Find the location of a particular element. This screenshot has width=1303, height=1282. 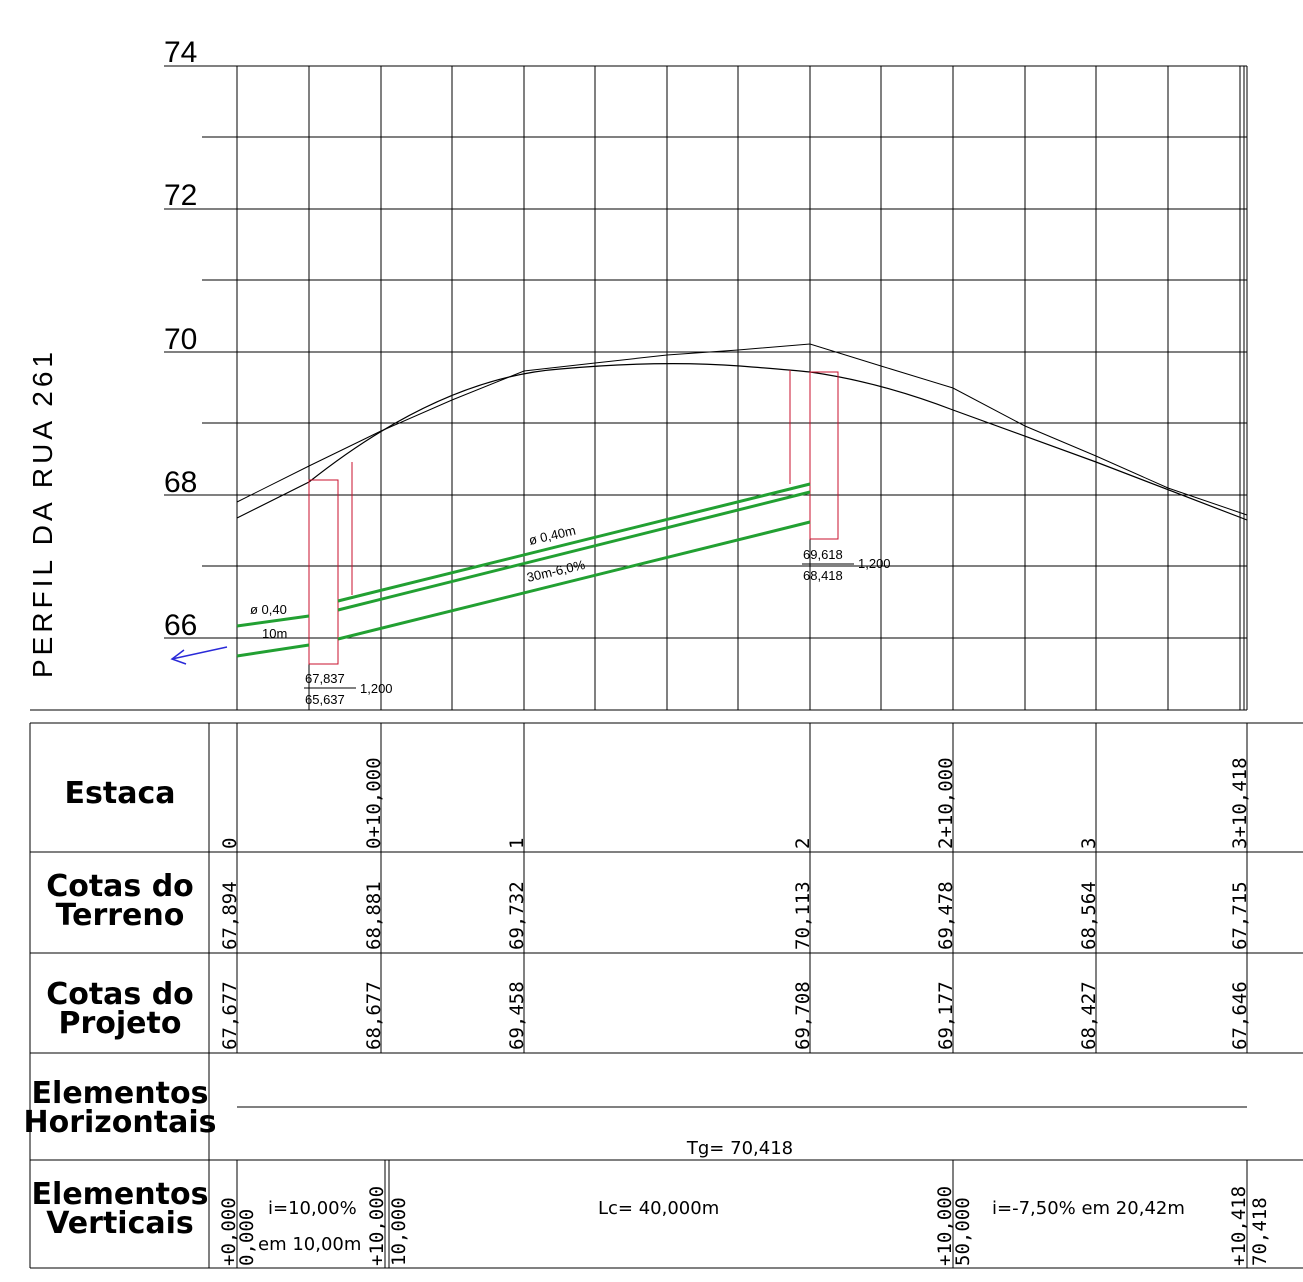

estaca-value: 0 is located at coordinates (230, 843).